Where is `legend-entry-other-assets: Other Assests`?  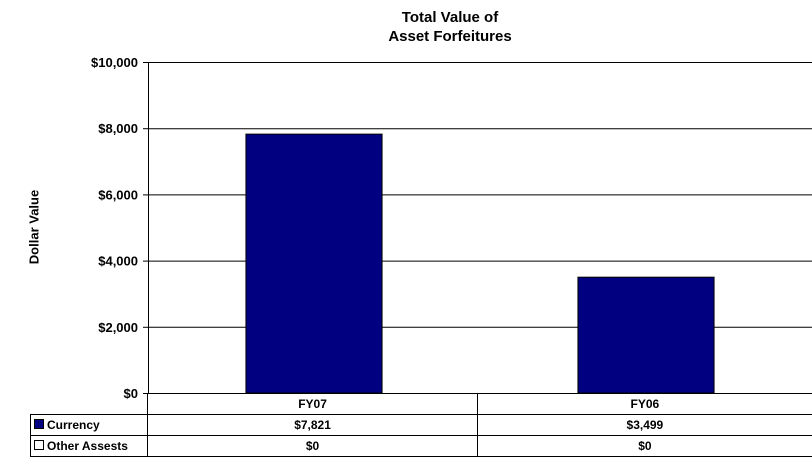
legend-entry-other-assets: Other Assests is located at coordinates (89, 446).